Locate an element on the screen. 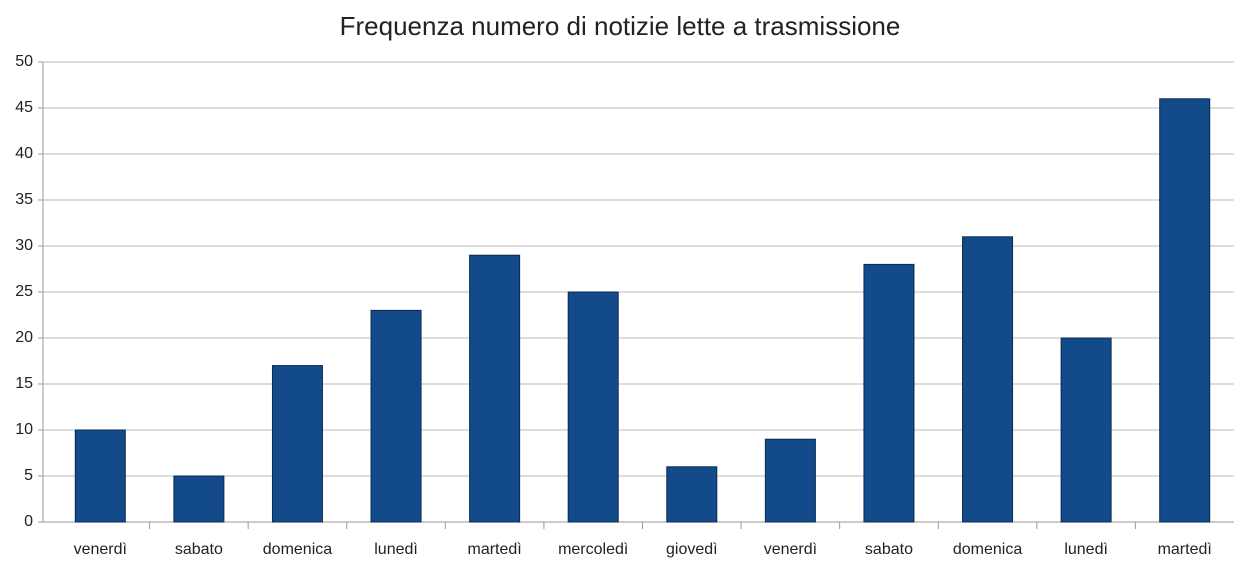 This screenshot has height=562, width=1238. y-tick-label: 5 is located at coordinates (28, 475).